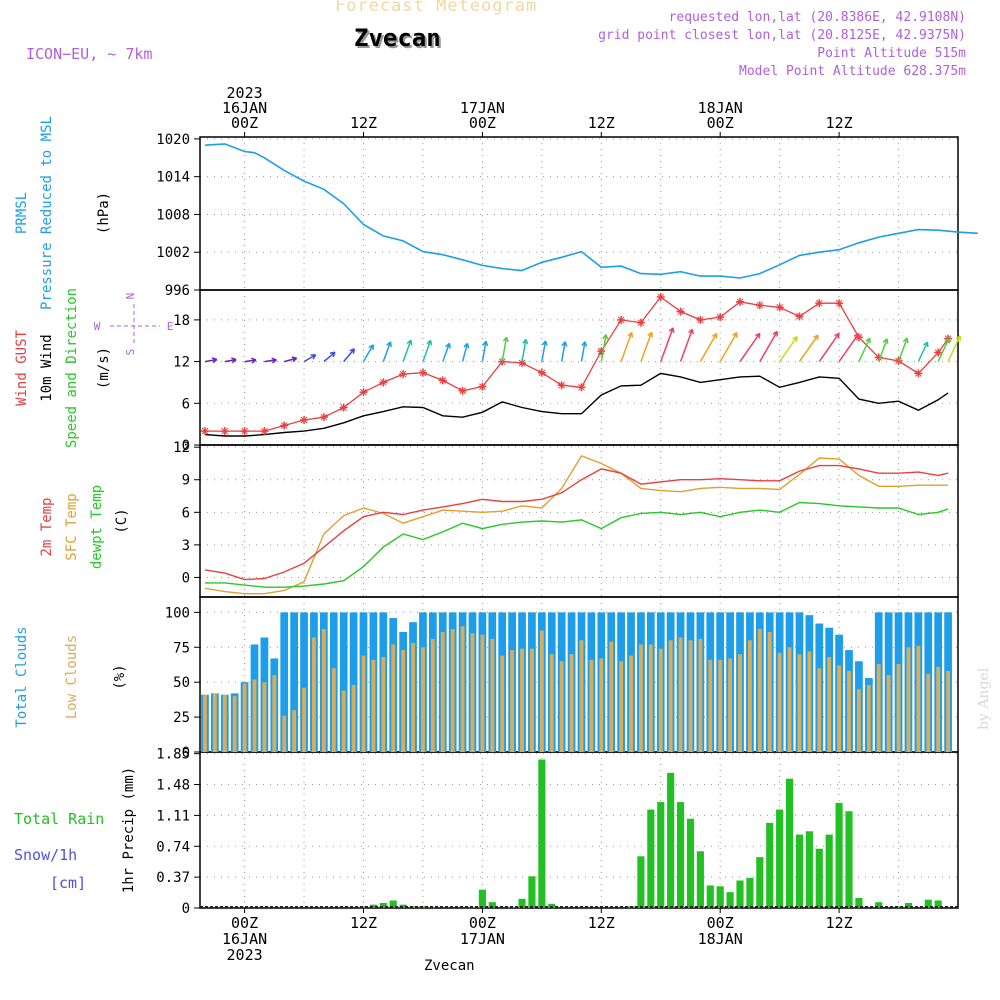 The image size is (1000, 1000). Describe the element at coordinates (181, 648) in the screenshot. I see `y-tick-label: 75` at that location.